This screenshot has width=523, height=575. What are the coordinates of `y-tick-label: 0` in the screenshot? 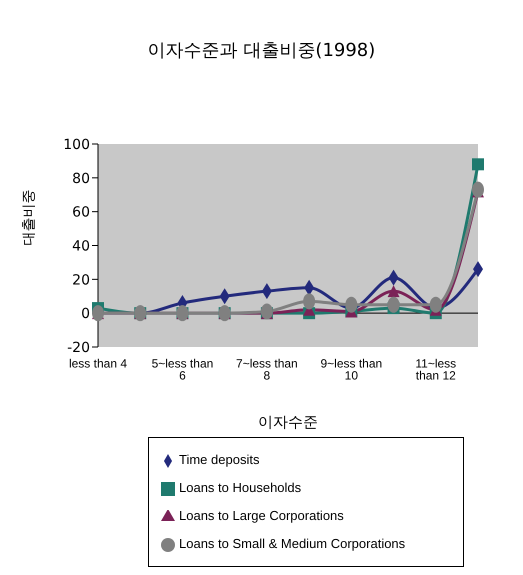 It's located at (85, 314).